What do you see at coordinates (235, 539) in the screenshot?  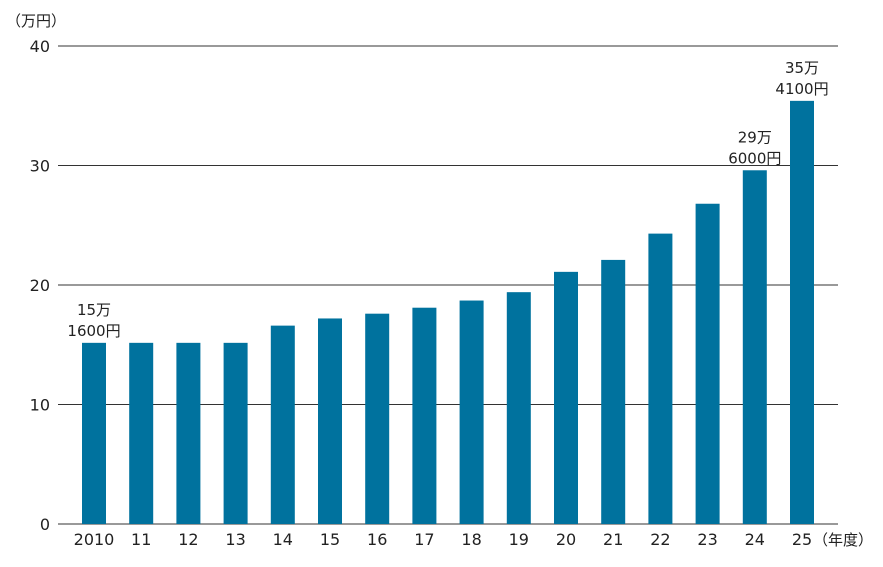 I see `x-tick-label: 13` at bounding box center [235, 539].